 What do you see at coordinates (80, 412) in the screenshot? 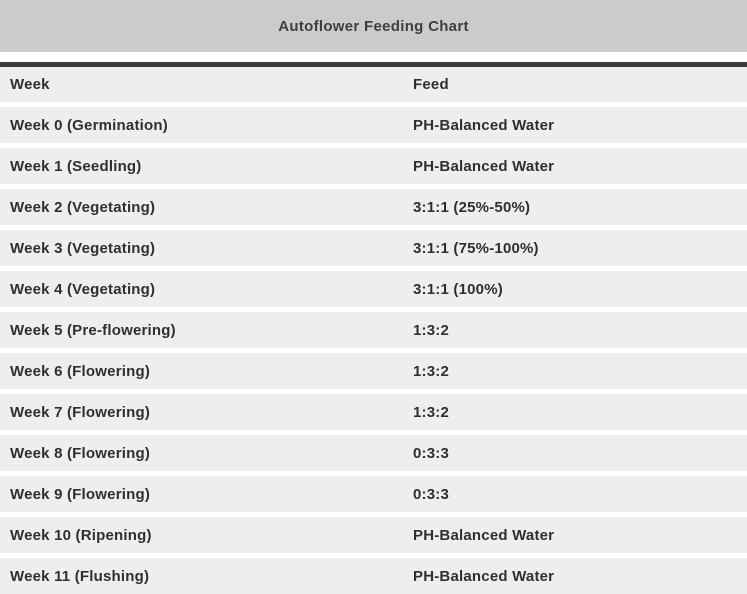
I see `week-cell: Week 7 (Flowering)` at bounding box center [80, 412].